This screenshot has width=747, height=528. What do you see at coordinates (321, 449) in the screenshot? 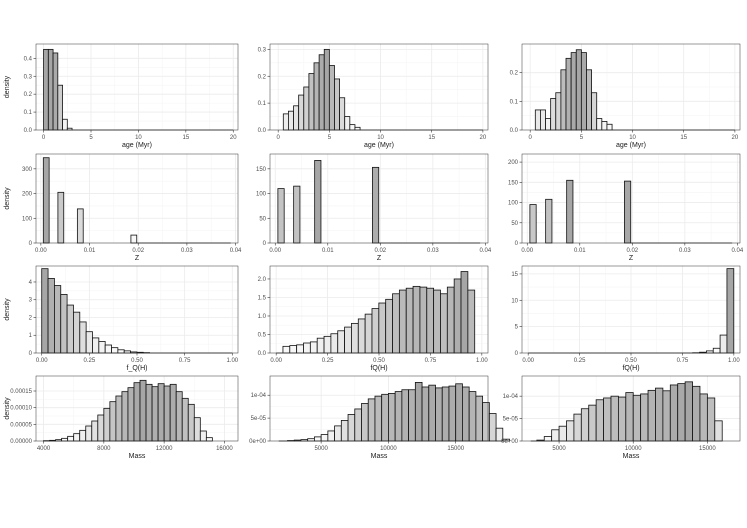
I see `x-tick-label: 5000` at bounding box center [321, 449].